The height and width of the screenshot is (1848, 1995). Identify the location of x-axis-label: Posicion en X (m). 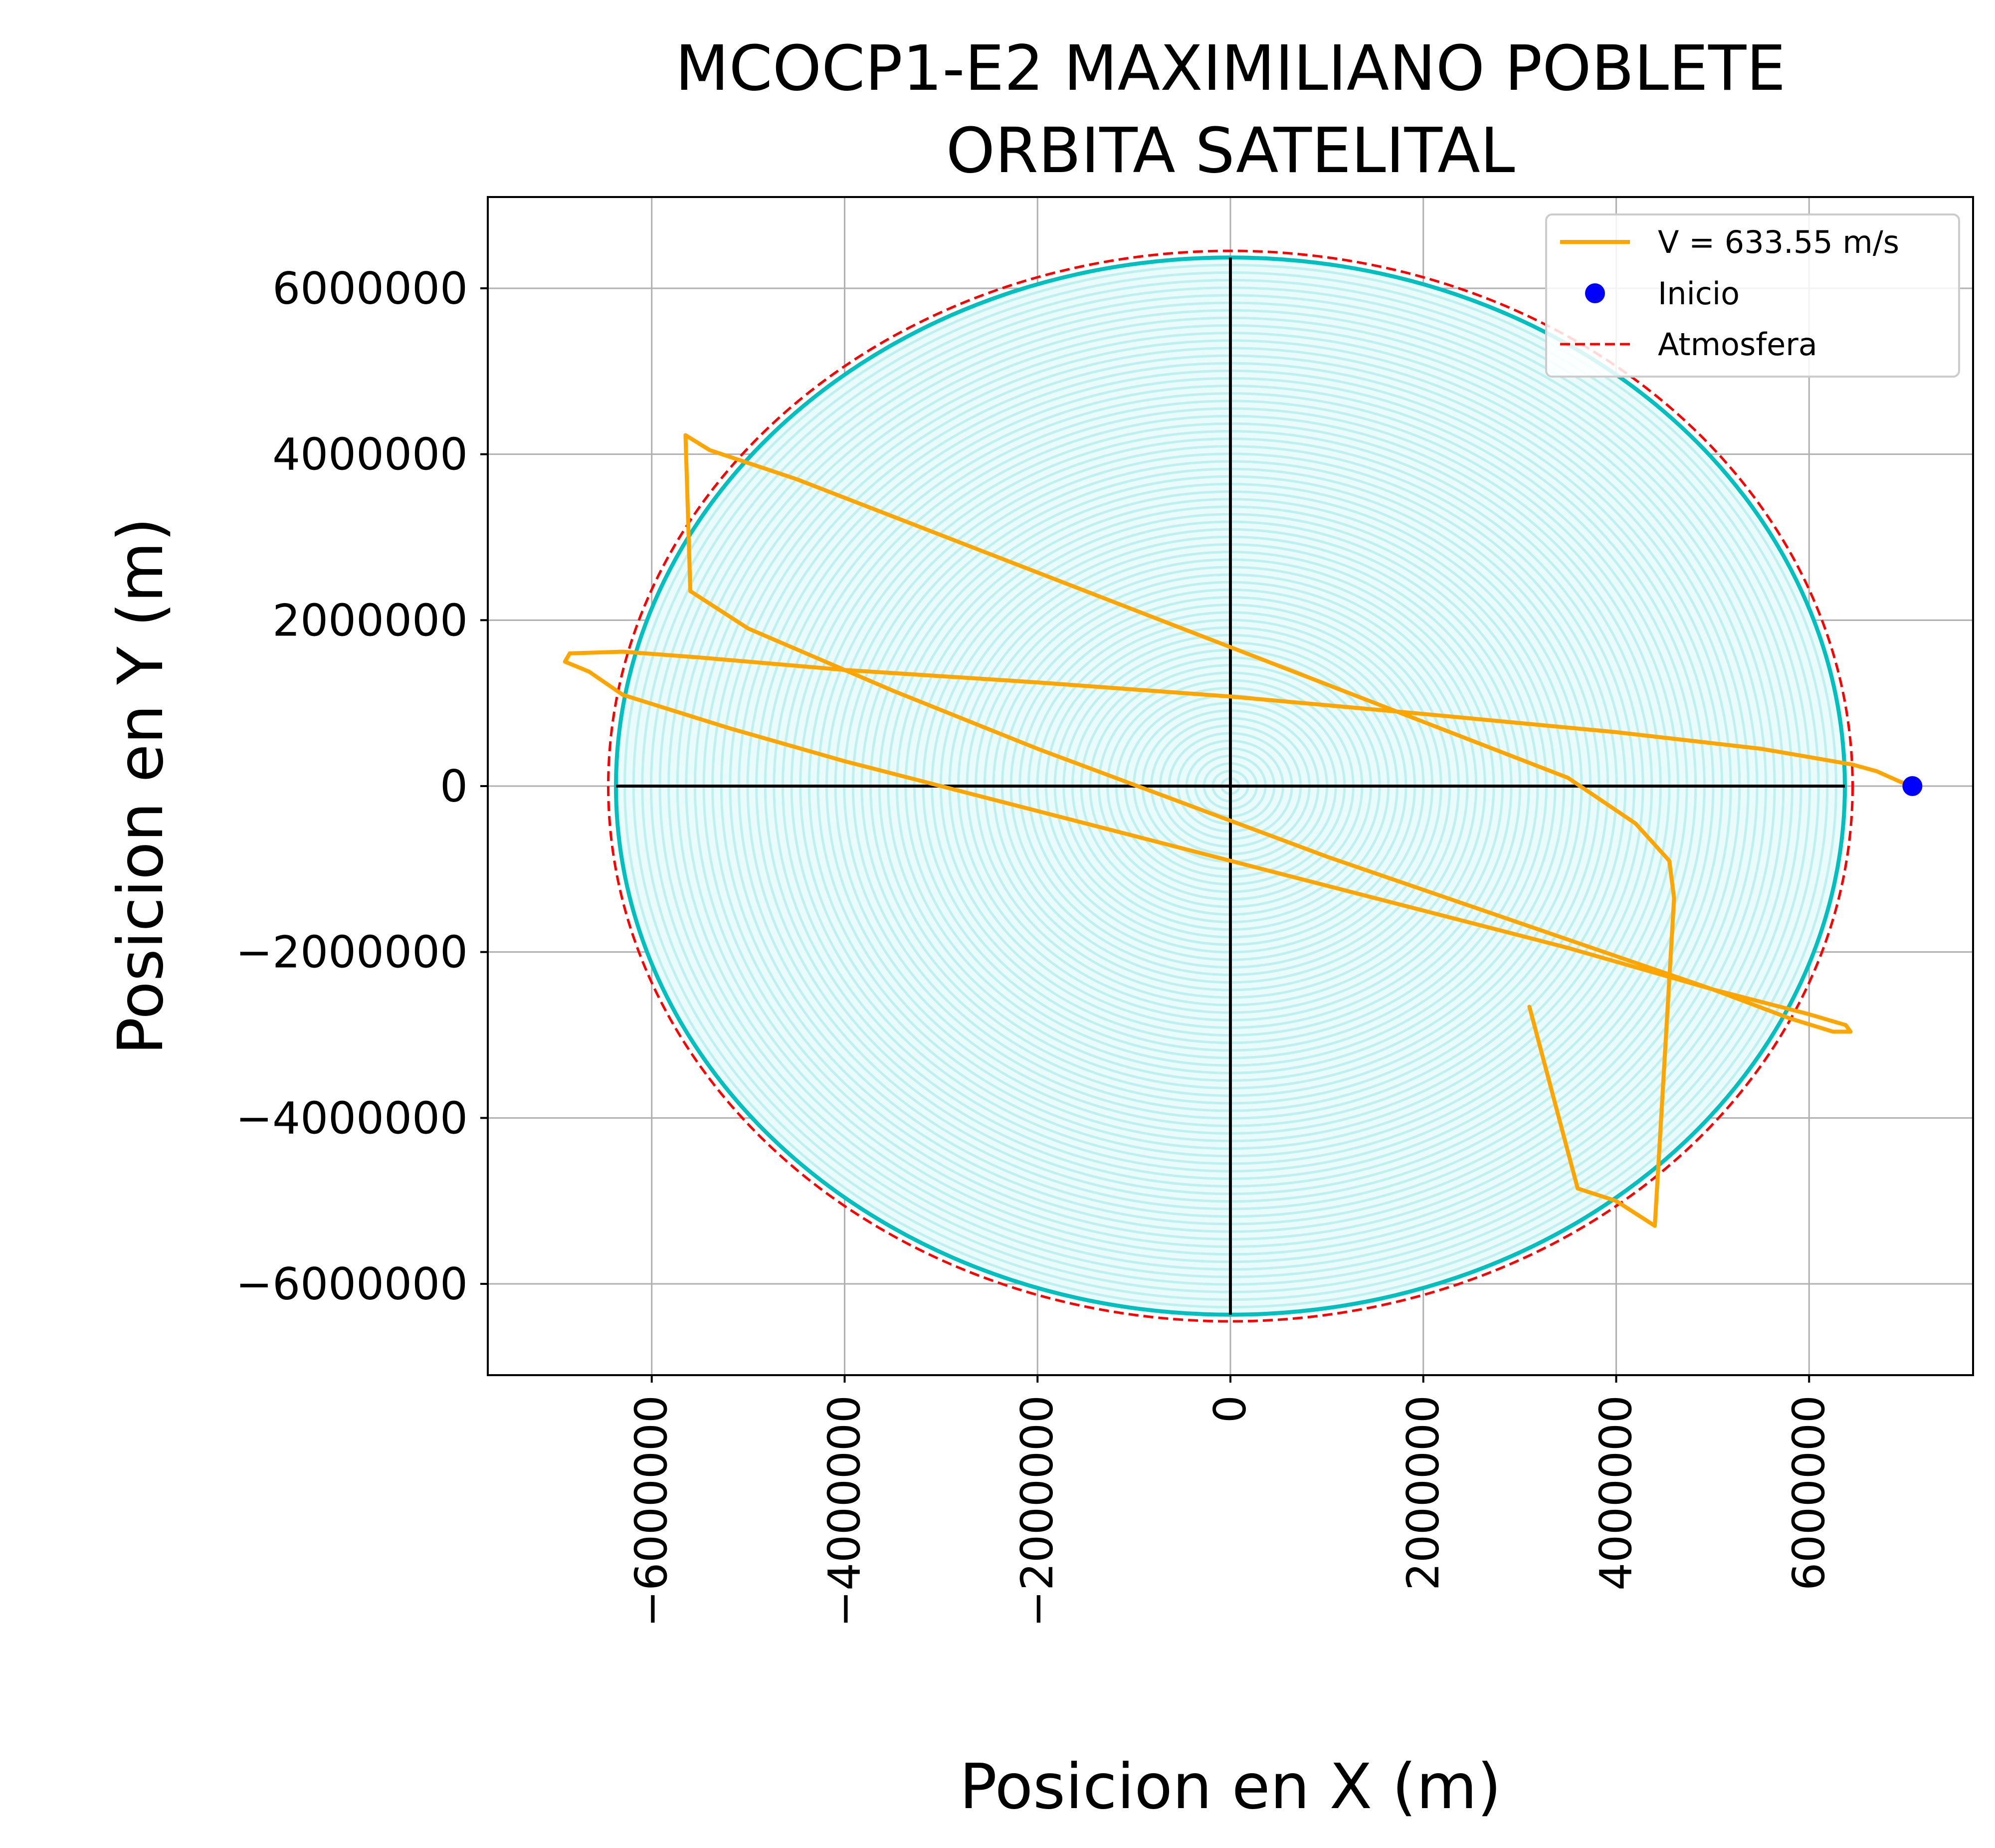
(1231, 1787).